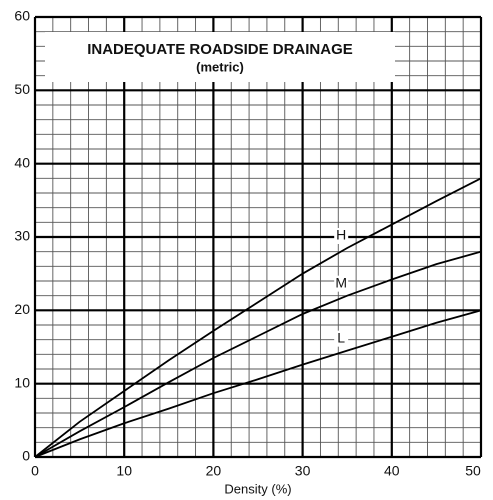 Image resolution: width=493 pixels, height=500 pixels. Describe the element at coordinates (35, 471) in the screenshot. I see `x-tick-label: 0` at that location.